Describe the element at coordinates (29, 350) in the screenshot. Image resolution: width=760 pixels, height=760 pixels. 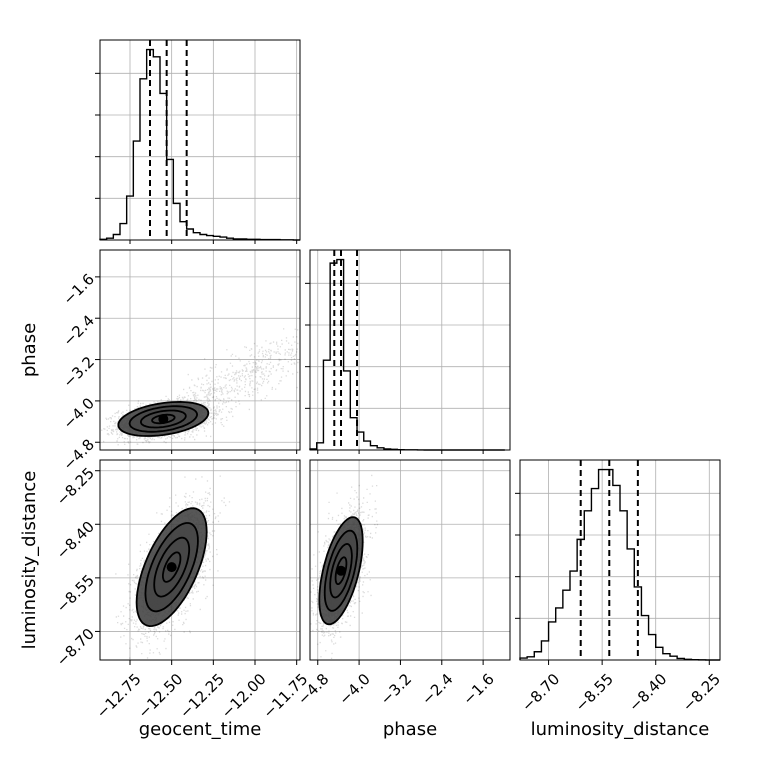
I see `y-axis-label-phase: phase` at that location.